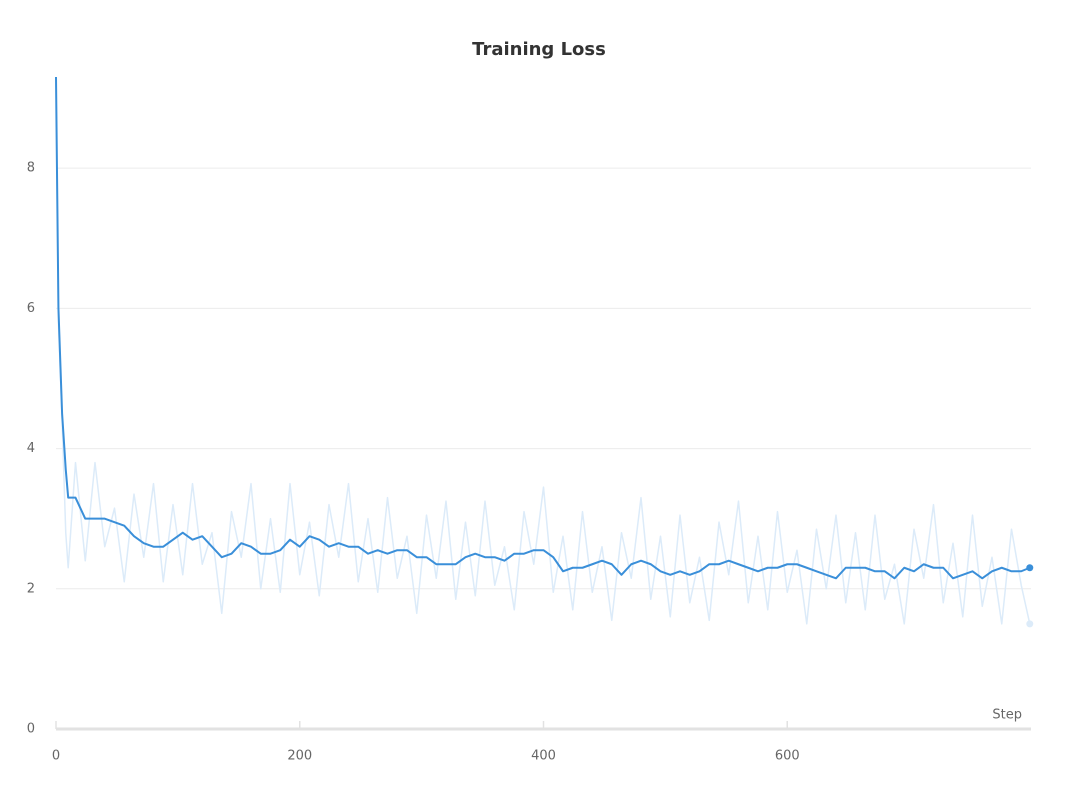  I want to click on y-tick-label: 8, so click(31, 168).